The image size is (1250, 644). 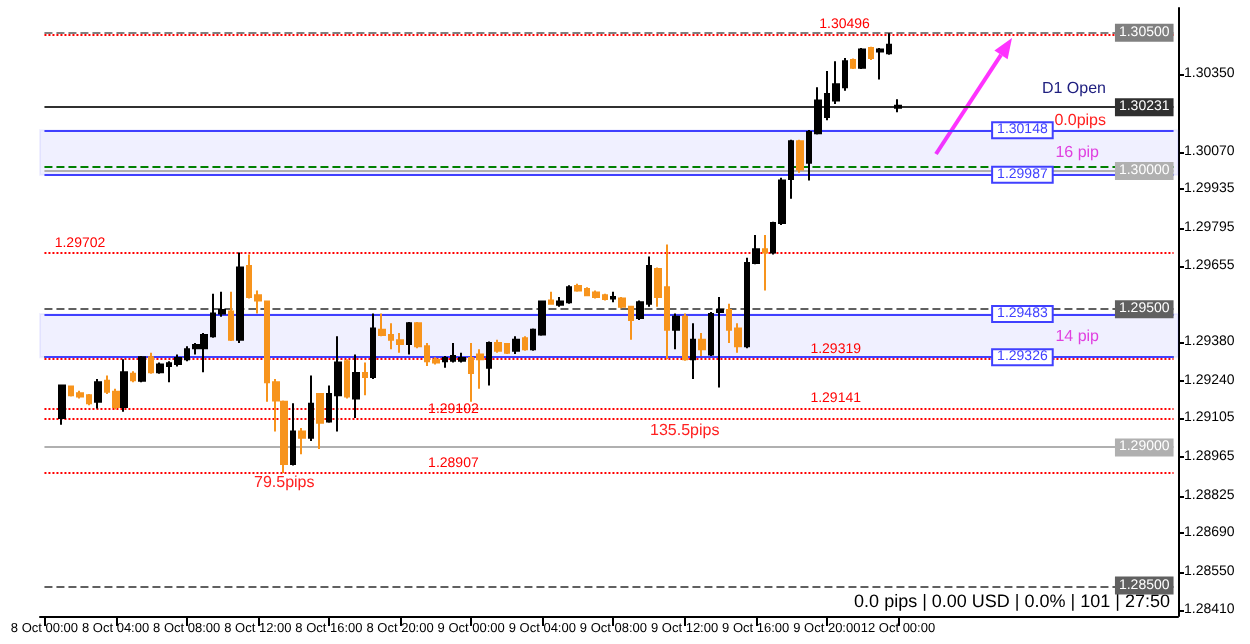 I want to click on annotation: 0.0pips, so click(x=1080, y=120).